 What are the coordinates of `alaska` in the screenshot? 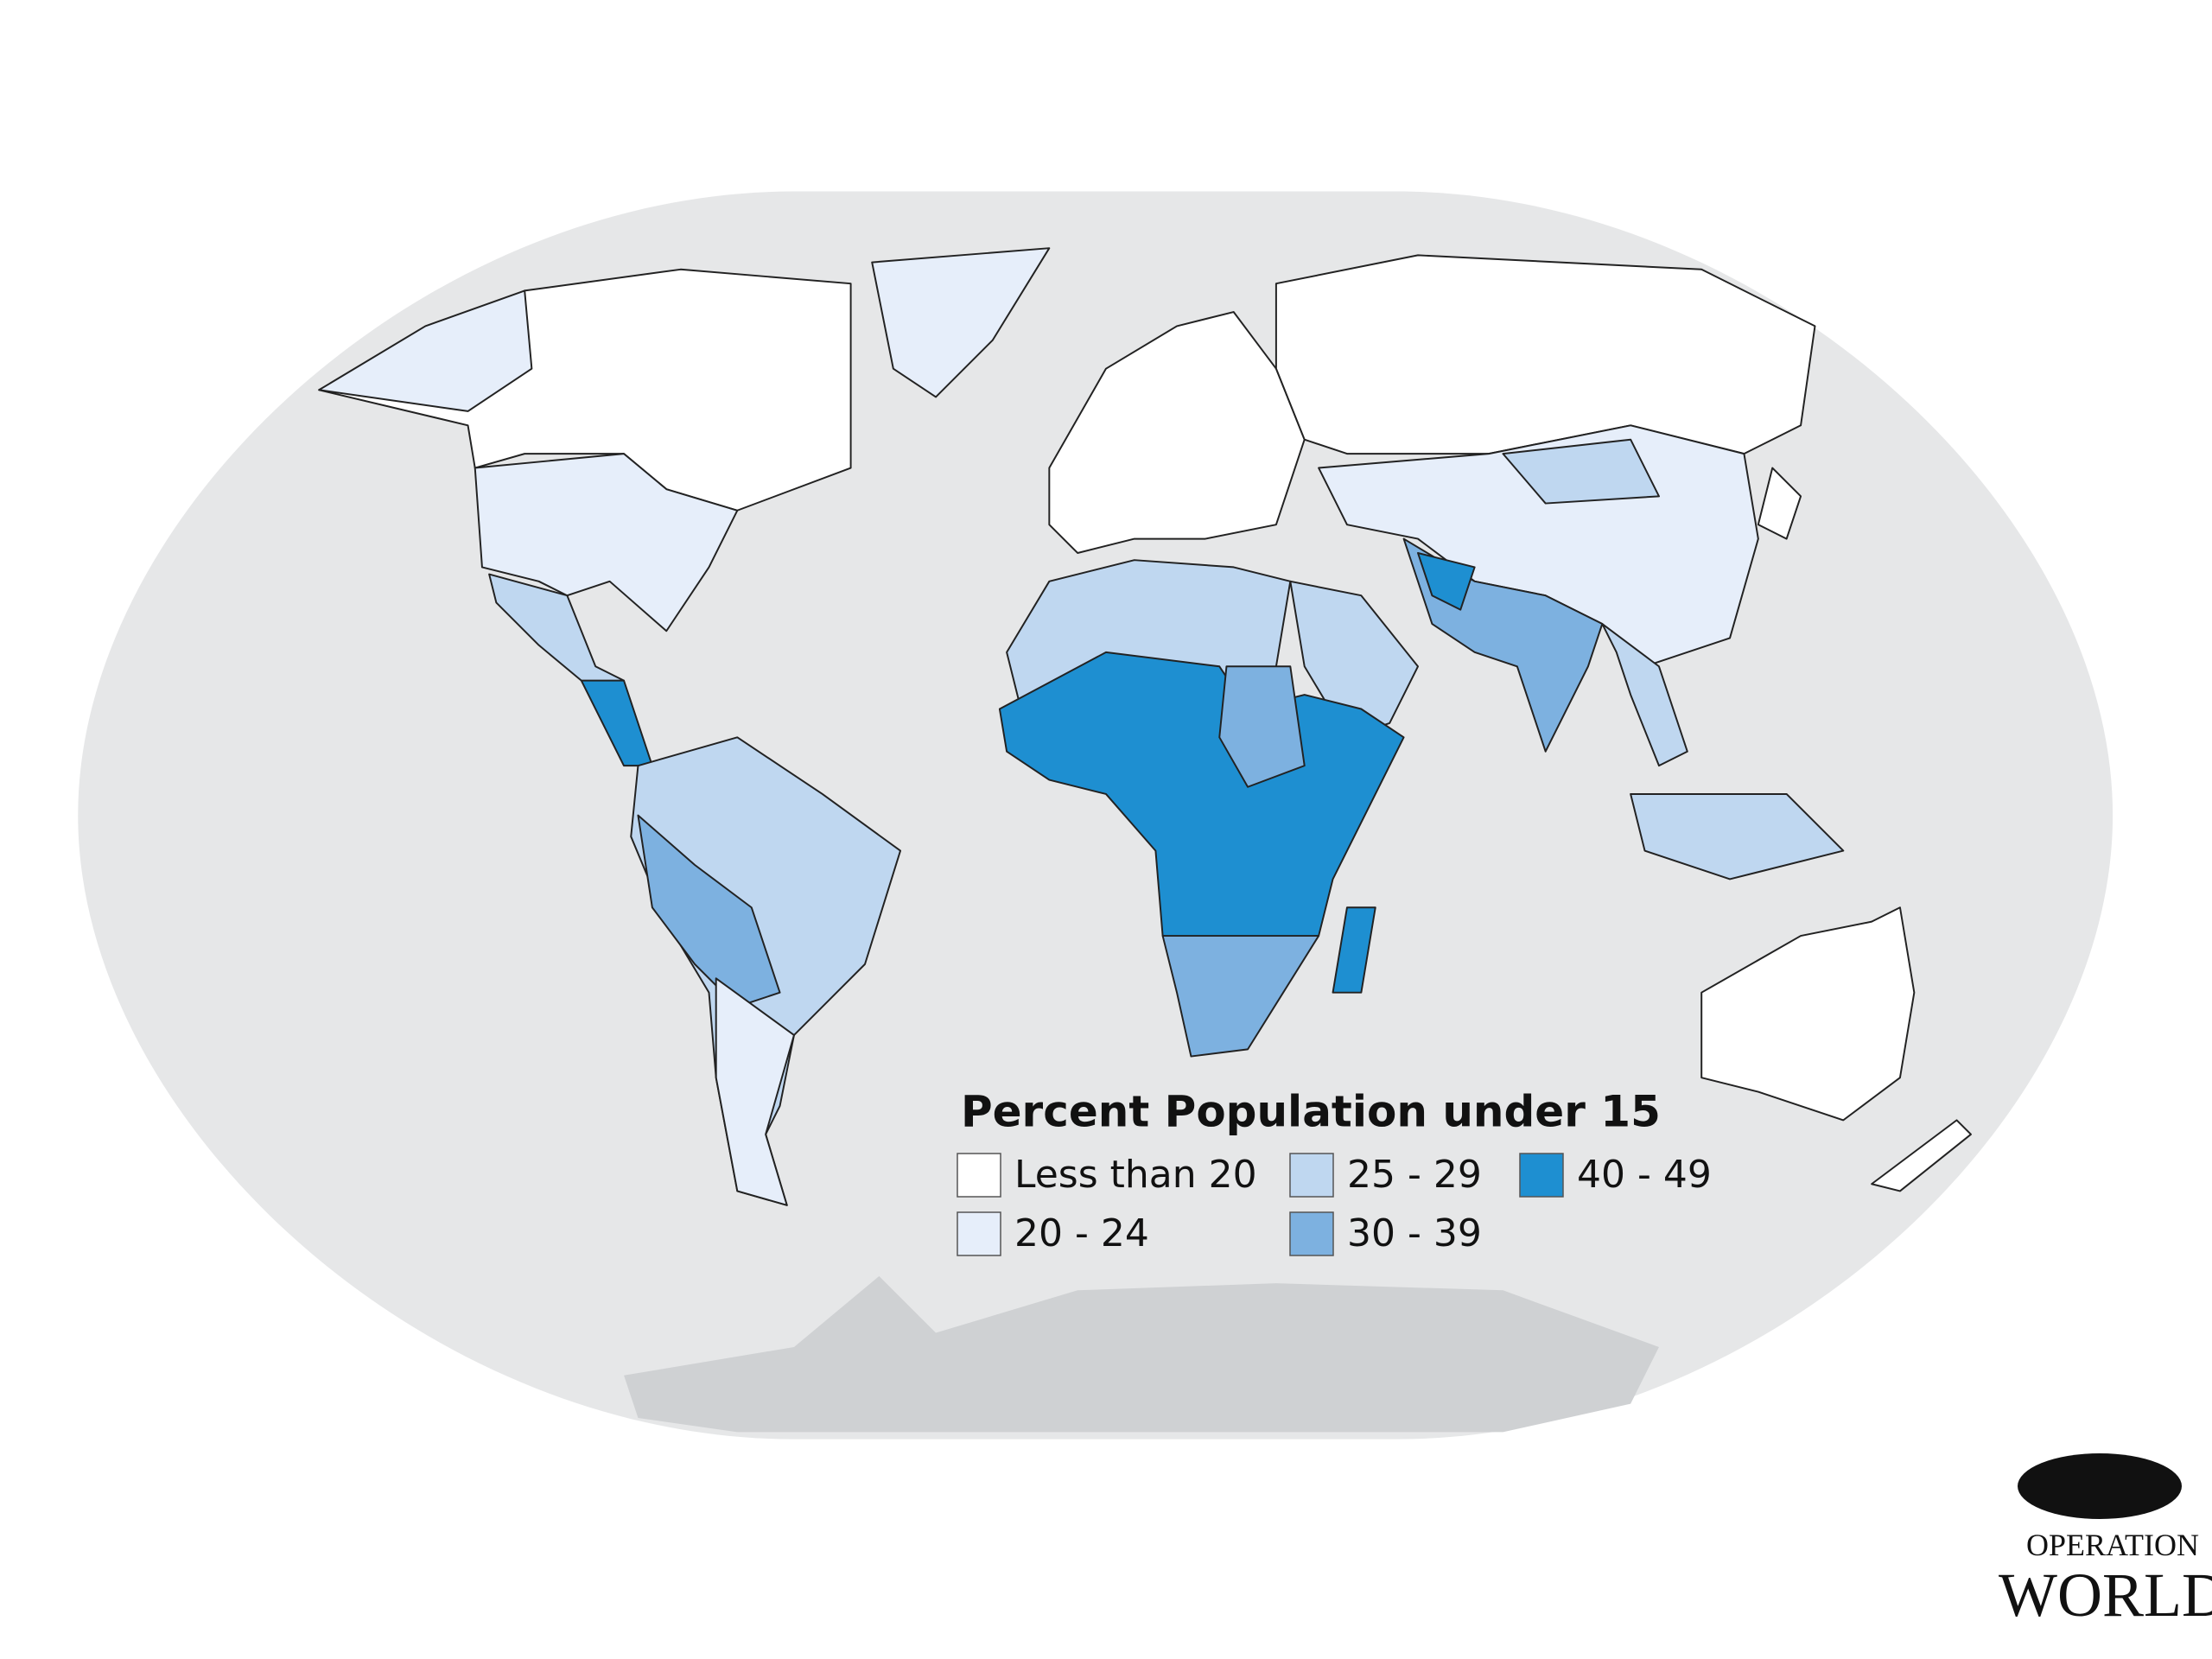 It's located at (425, 350).